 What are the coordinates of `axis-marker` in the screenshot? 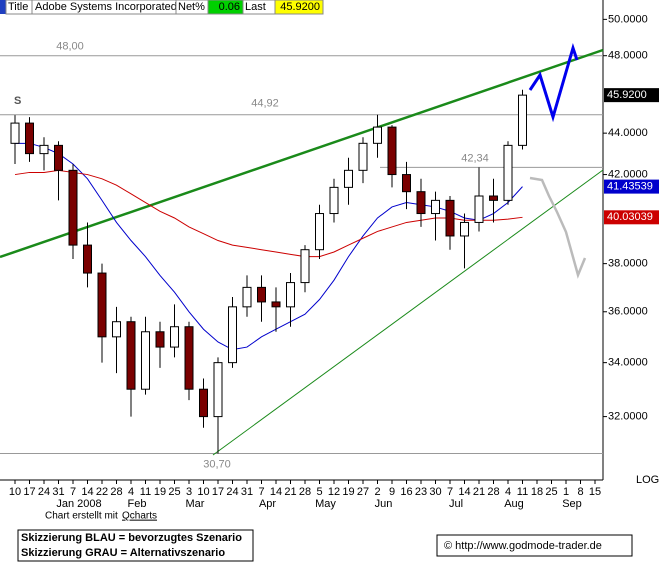 It's located at (631, 95).